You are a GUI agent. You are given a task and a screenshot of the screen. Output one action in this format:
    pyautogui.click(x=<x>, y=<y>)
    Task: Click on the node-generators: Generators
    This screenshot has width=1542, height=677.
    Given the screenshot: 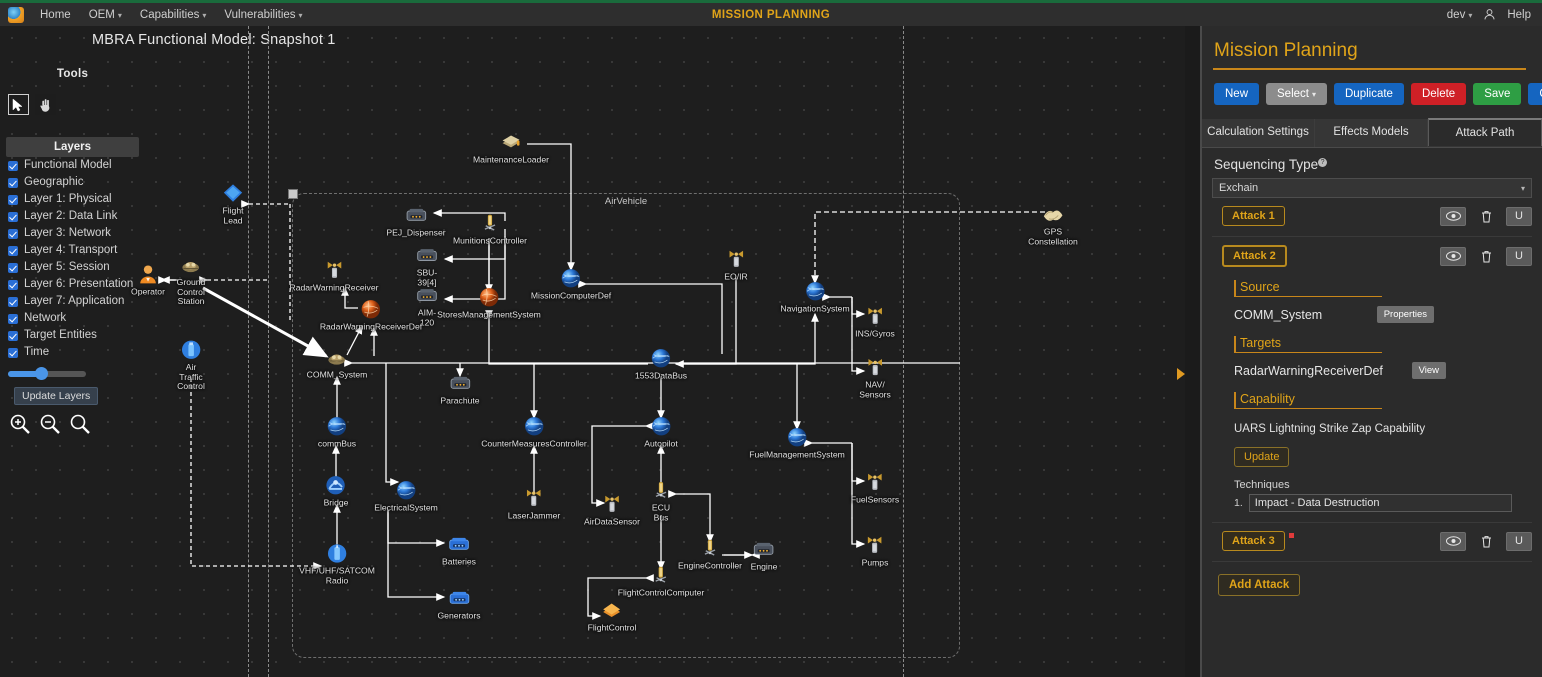 What is the action you would take?
    pyautogui.click(x=459, y=604)
    